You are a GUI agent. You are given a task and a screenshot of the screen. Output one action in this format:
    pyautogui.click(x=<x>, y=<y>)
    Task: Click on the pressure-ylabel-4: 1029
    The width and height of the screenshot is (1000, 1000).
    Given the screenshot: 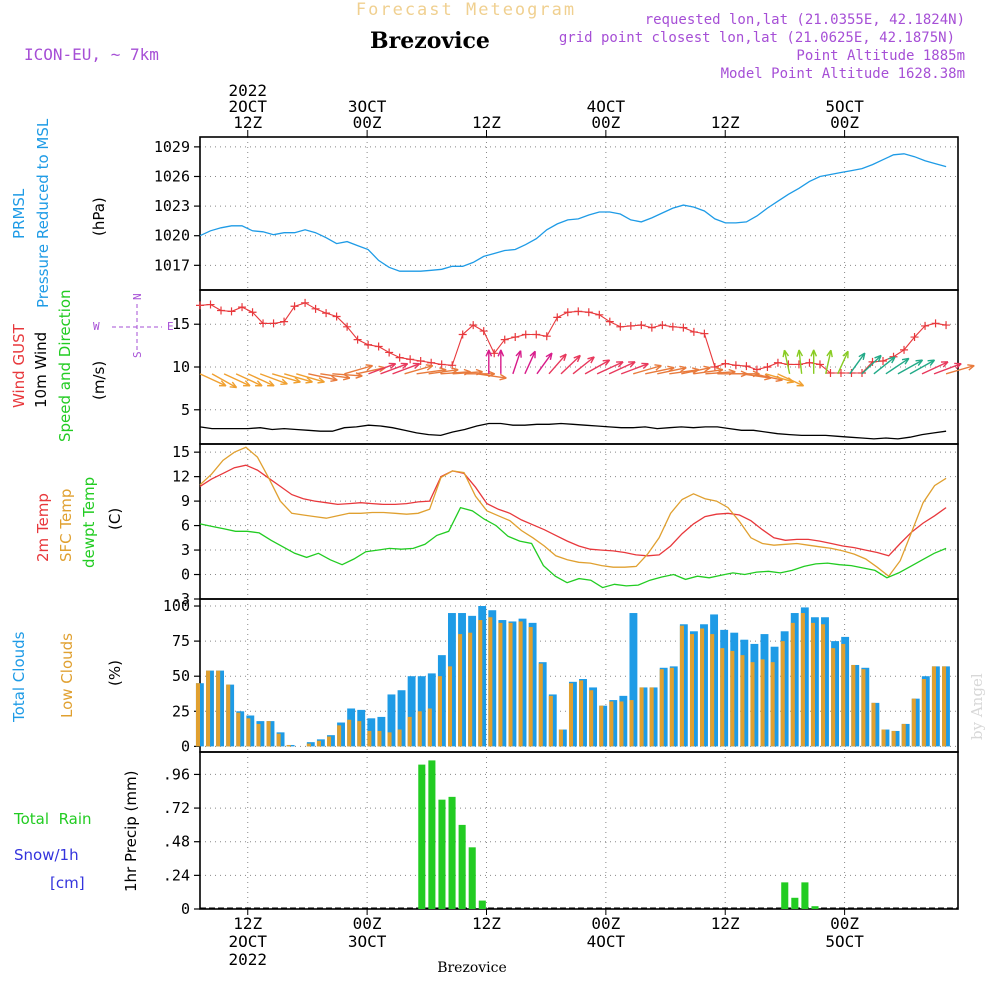 What is the action you would take?
    pyautogui.click(x=172, y=147)
    